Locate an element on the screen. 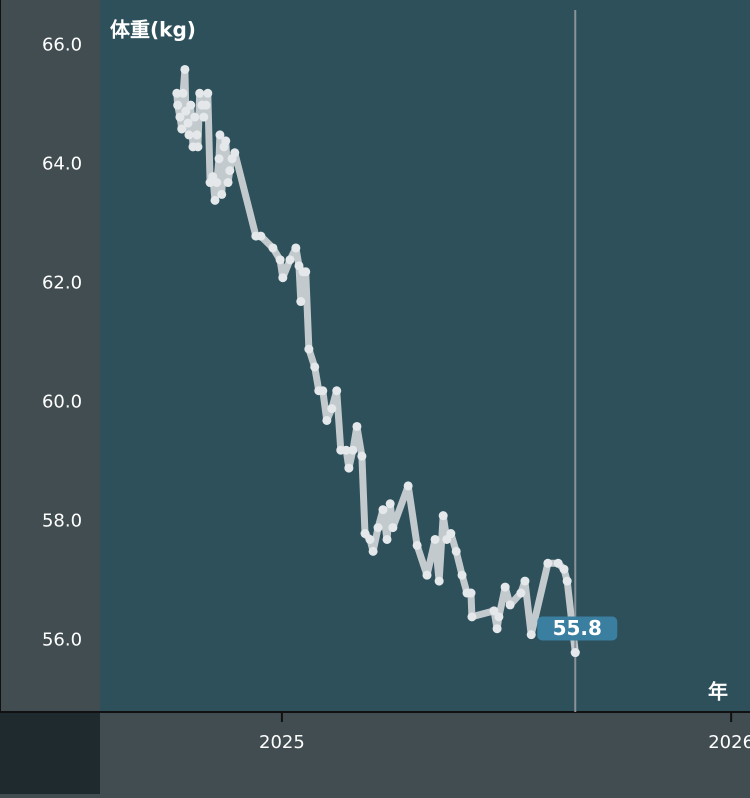 This screenshot has width=750, height=798. x-tick-label: 2025 is located at coordinates (282, 742).